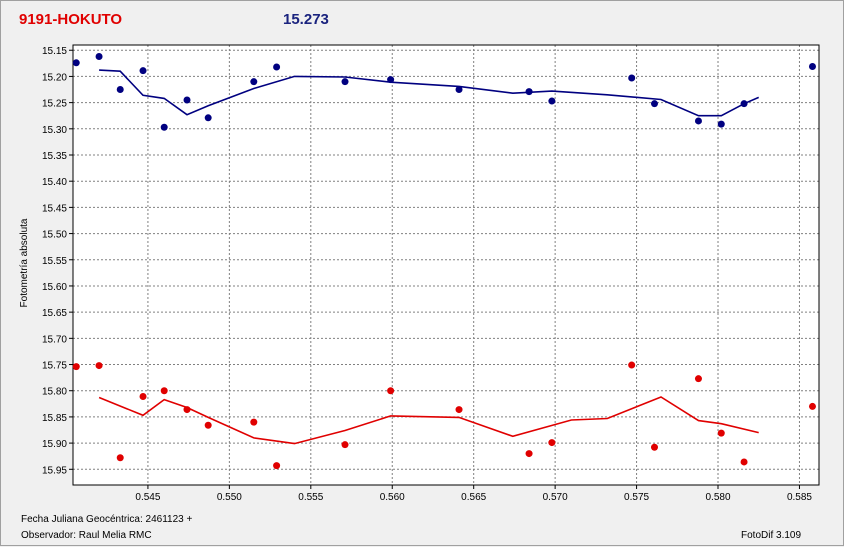 Image resolution: width=844 pixels, height=547 pixels. What do you see at coordinates (54, 156) in the screenshot?
I see `y-tick-label: 15.35` at bounding box center [54, 156].